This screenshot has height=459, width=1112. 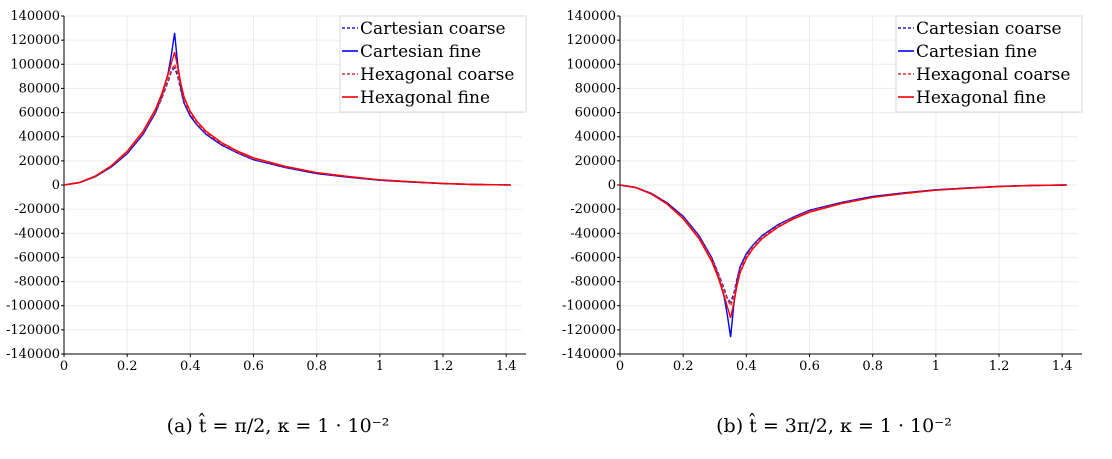 What do you see at coordinates (278, 426) in the screenshot?
I see `caption-a: (a) t̂ = π/2, κ = 1 · 10⁻²` at bounding box center [278, 426].